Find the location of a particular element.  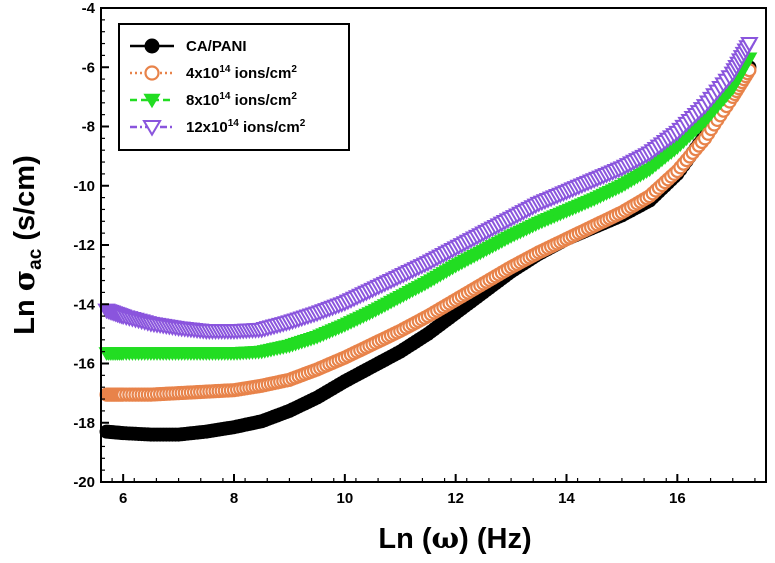

x-tick-label: 8 is located at coordinates (234, 498).